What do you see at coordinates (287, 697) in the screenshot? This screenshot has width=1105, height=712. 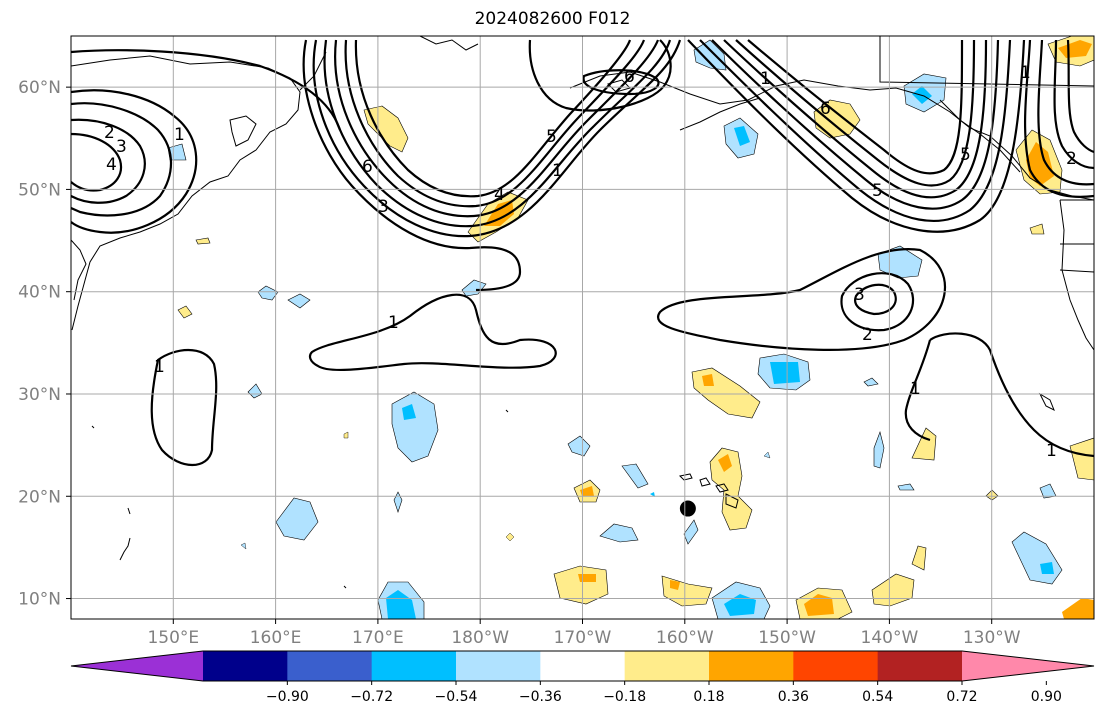 I see `colorbar-tick-label: −0.90` at bounding box center [287, 697].